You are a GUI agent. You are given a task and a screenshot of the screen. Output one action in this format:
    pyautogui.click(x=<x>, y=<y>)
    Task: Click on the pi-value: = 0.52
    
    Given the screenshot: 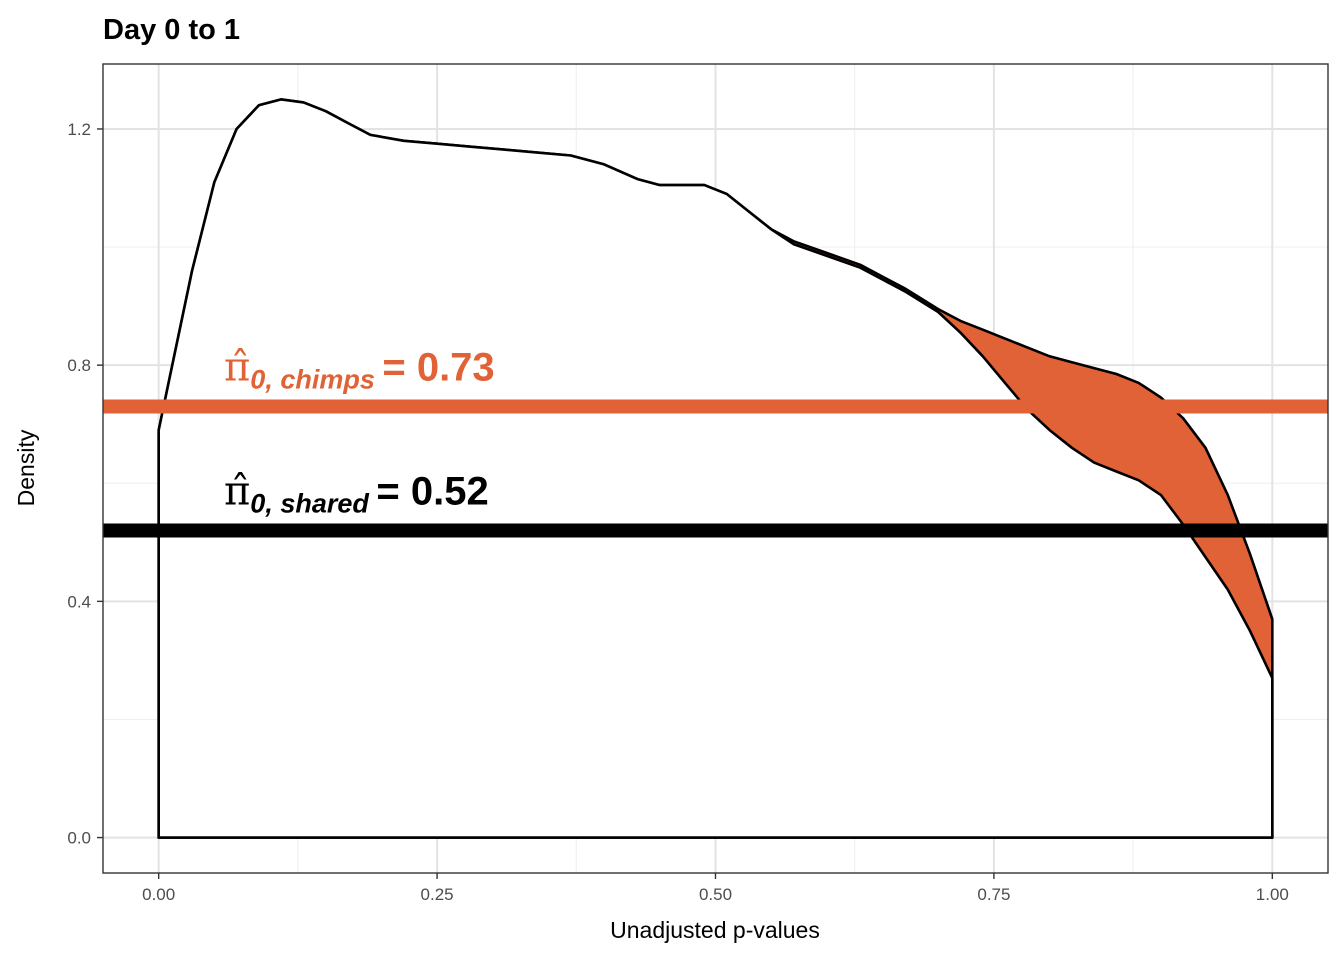 What is the action you would take?
    pyautogui.click(x=432, y=492)
    